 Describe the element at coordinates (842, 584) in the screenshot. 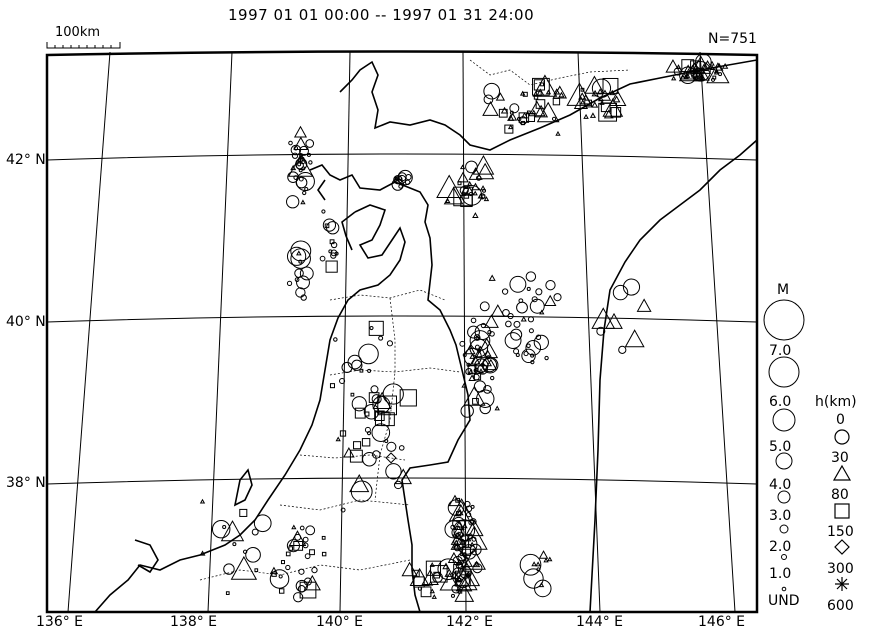

I see `depth-asterisk-icon` at that location.